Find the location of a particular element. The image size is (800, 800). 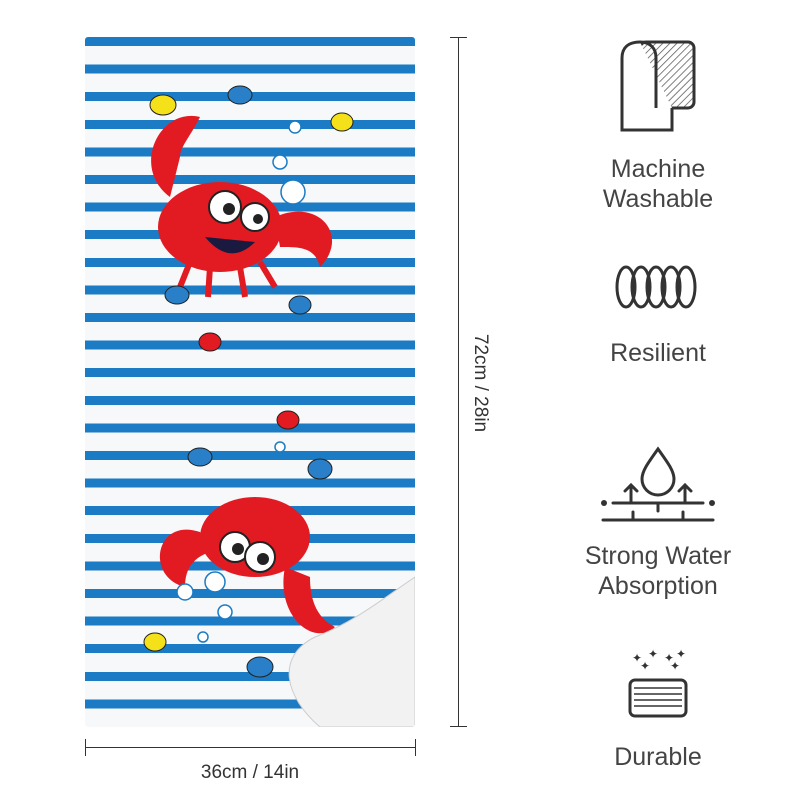

feature-machine-washable: Machine Washable is located at coordinates (658, 126).